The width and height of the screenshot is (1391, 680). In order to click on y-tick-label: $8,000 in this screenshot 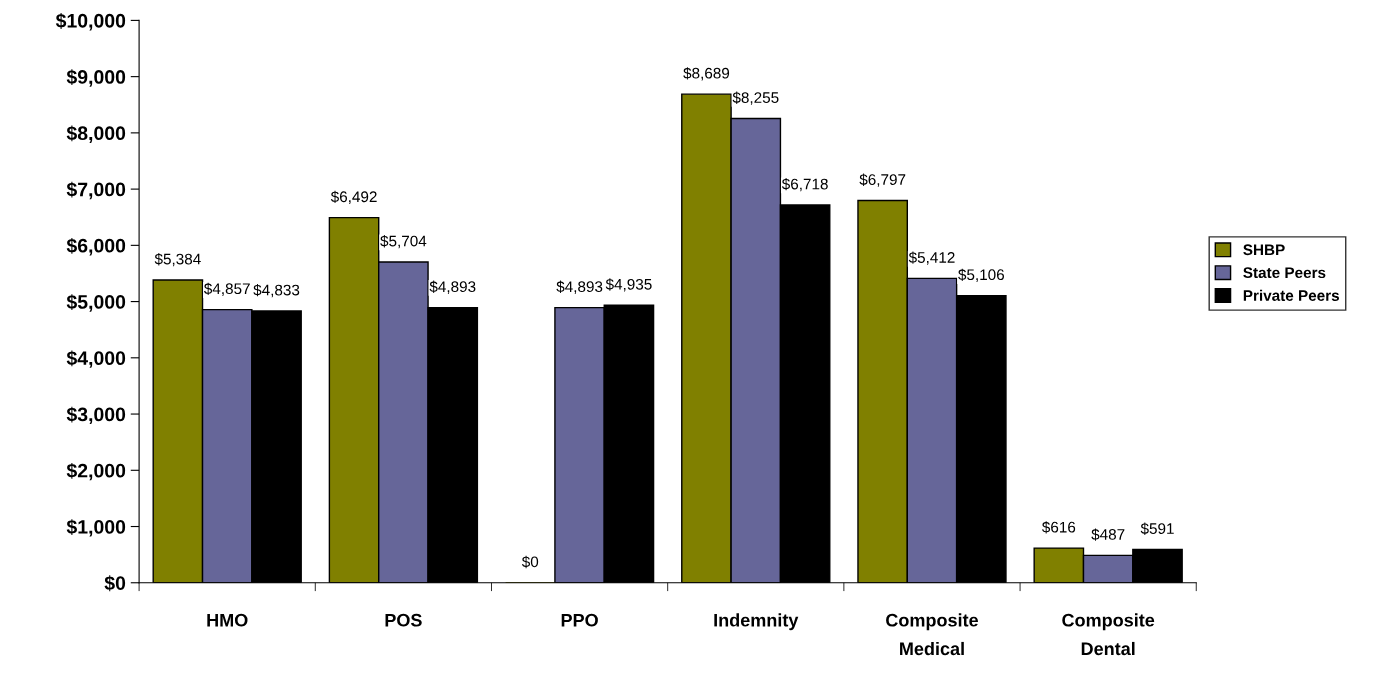, I will do `click(96, 134)`.